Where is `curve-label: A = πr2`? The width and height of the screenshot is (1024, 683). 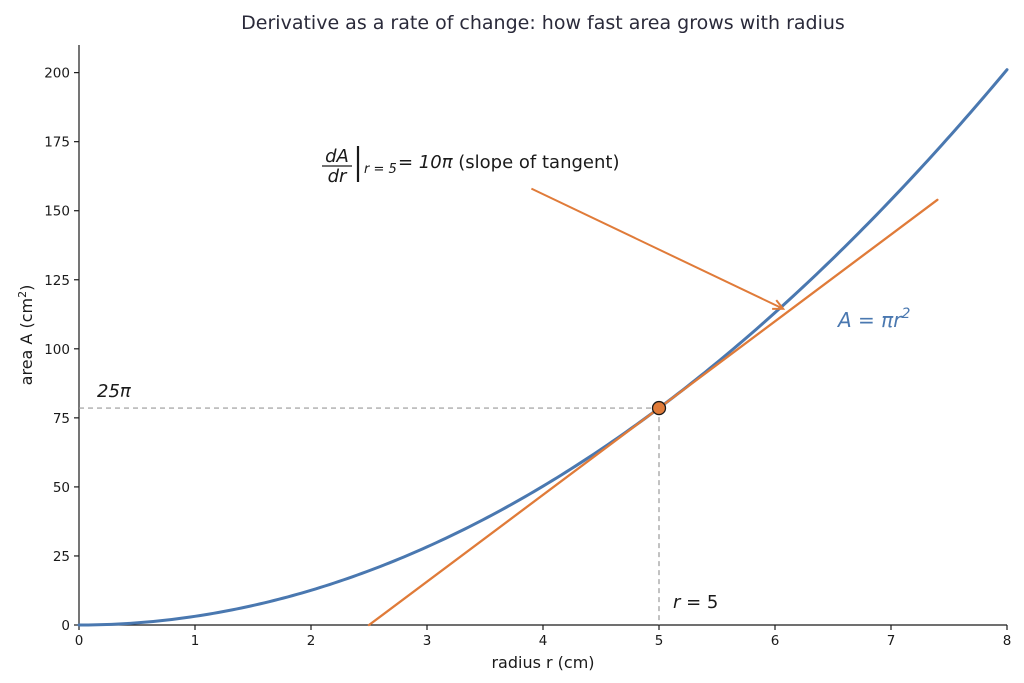 curve-label: A = πr2 is located at coordinates (873, 319).